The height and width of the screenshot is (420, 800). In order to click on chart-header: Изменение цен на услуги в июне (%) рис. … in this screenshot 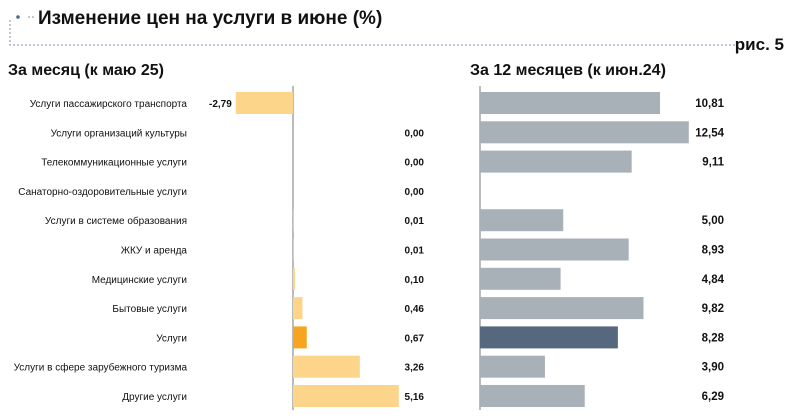, I will do `click(398, 29)`.